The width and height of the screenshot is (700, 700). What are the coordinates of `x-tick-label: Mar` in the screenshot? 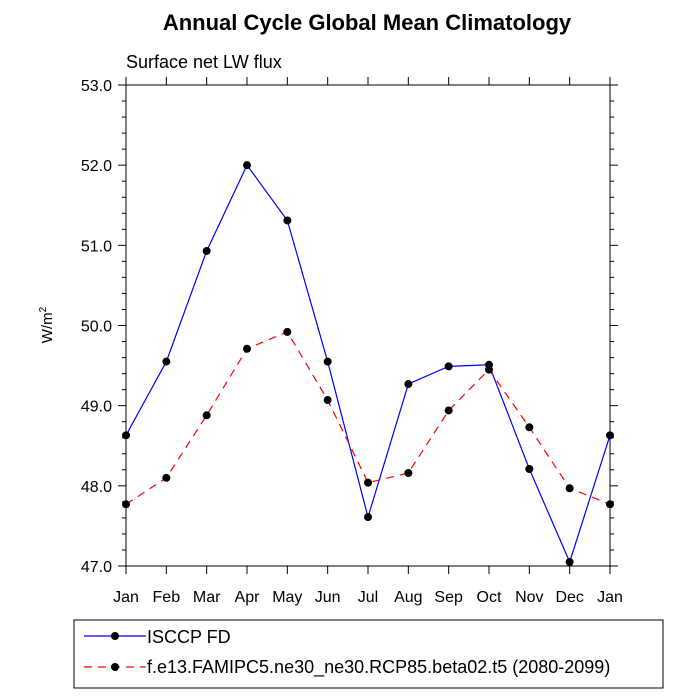 It's located at (207, 597).